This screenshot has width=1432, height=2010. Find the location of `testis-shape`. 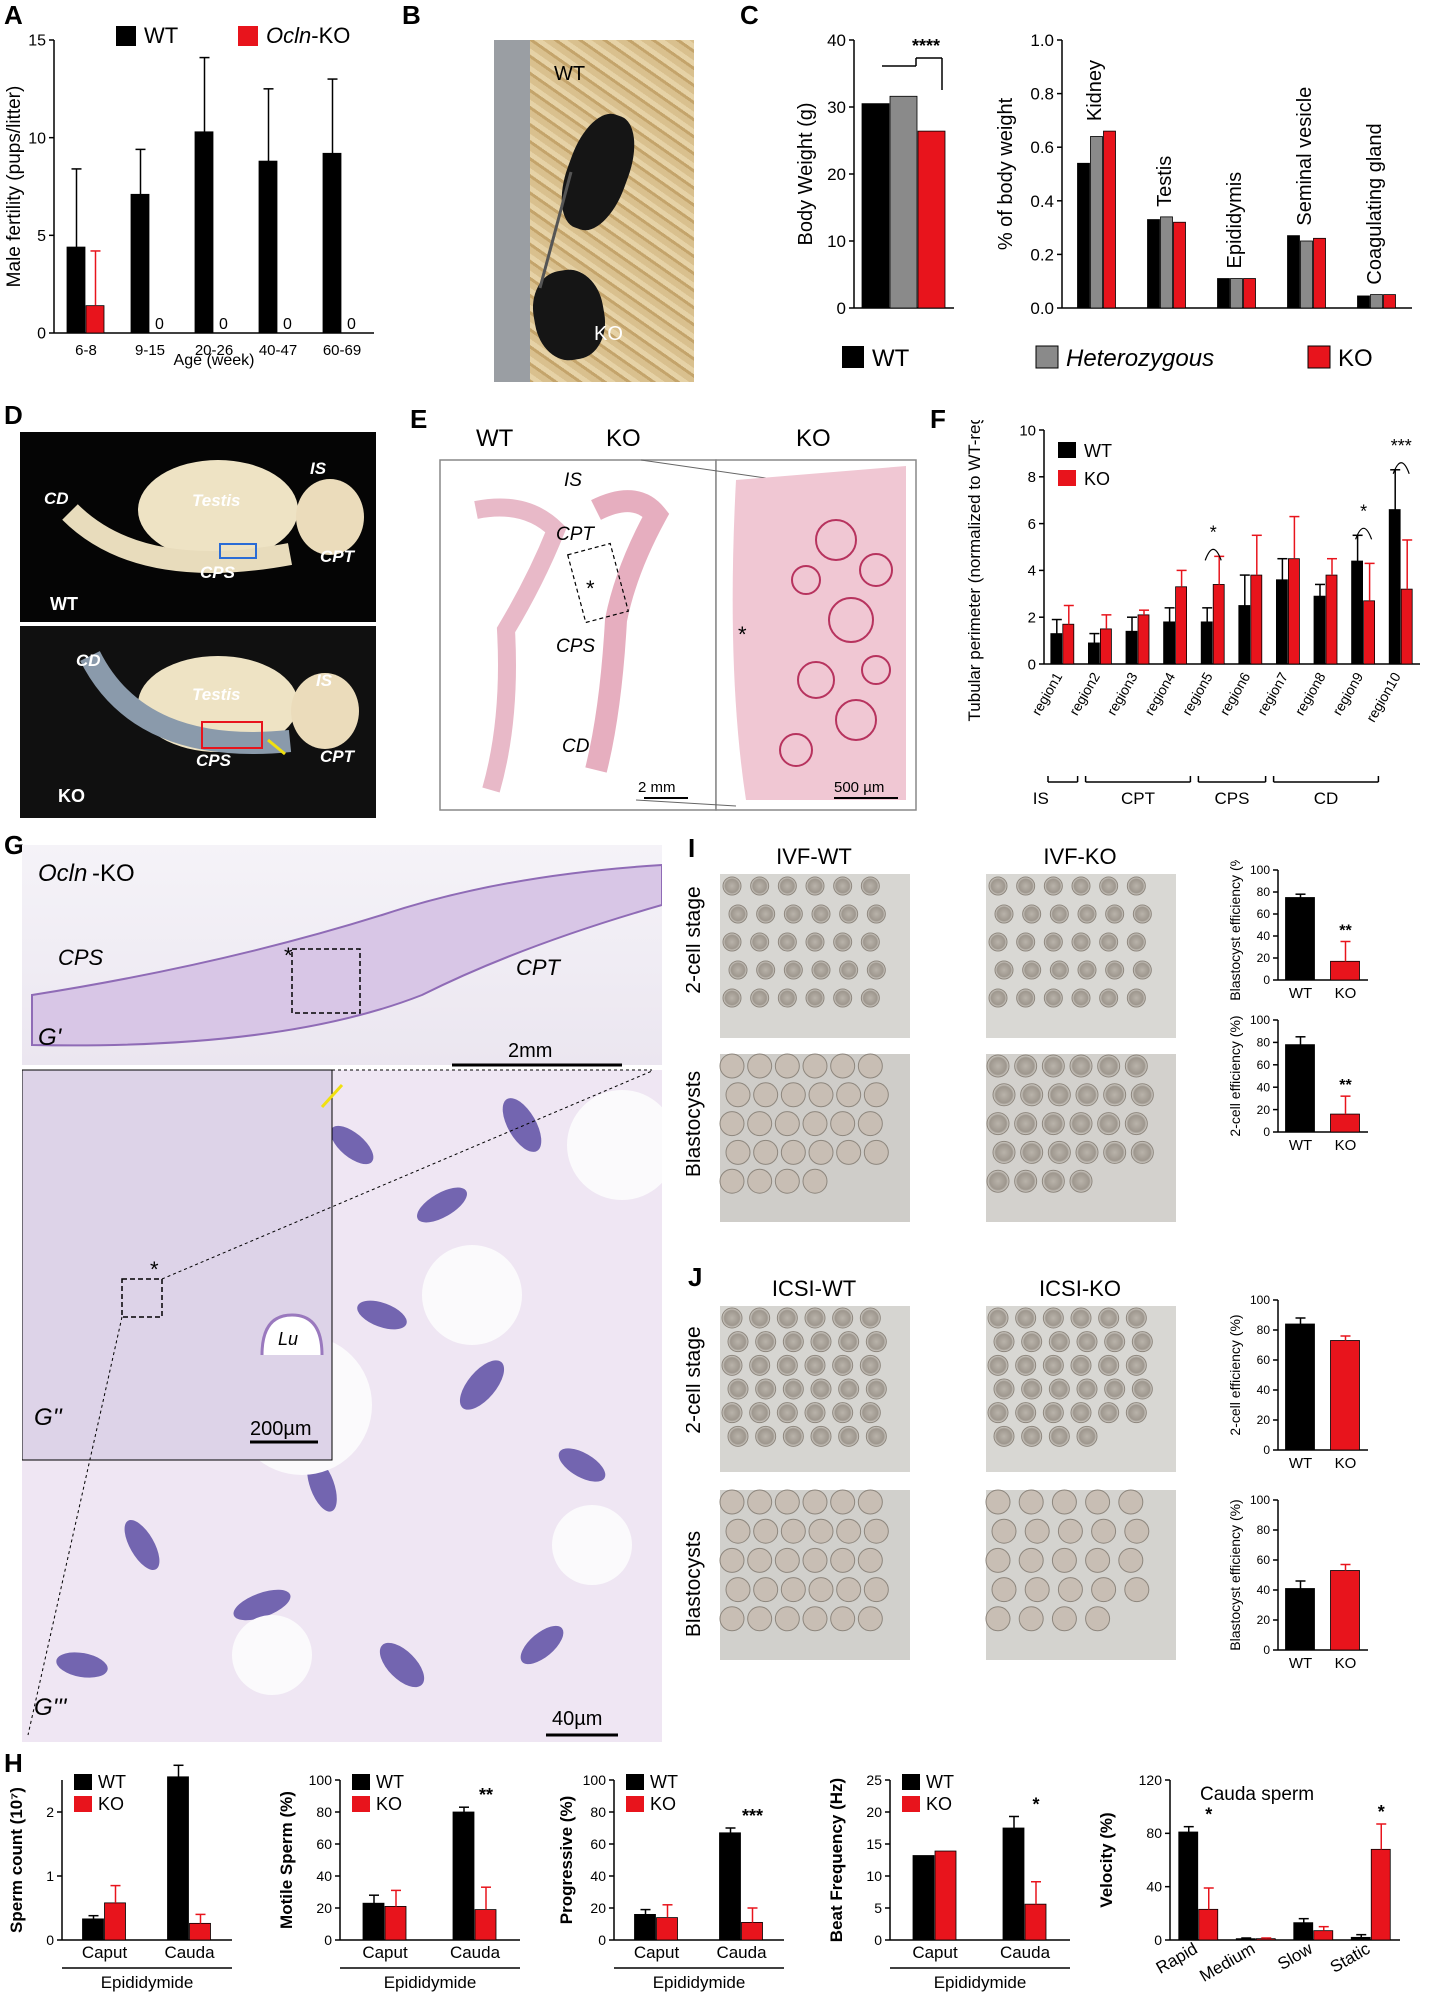

testis-shape is located at coordinates (218, 510).